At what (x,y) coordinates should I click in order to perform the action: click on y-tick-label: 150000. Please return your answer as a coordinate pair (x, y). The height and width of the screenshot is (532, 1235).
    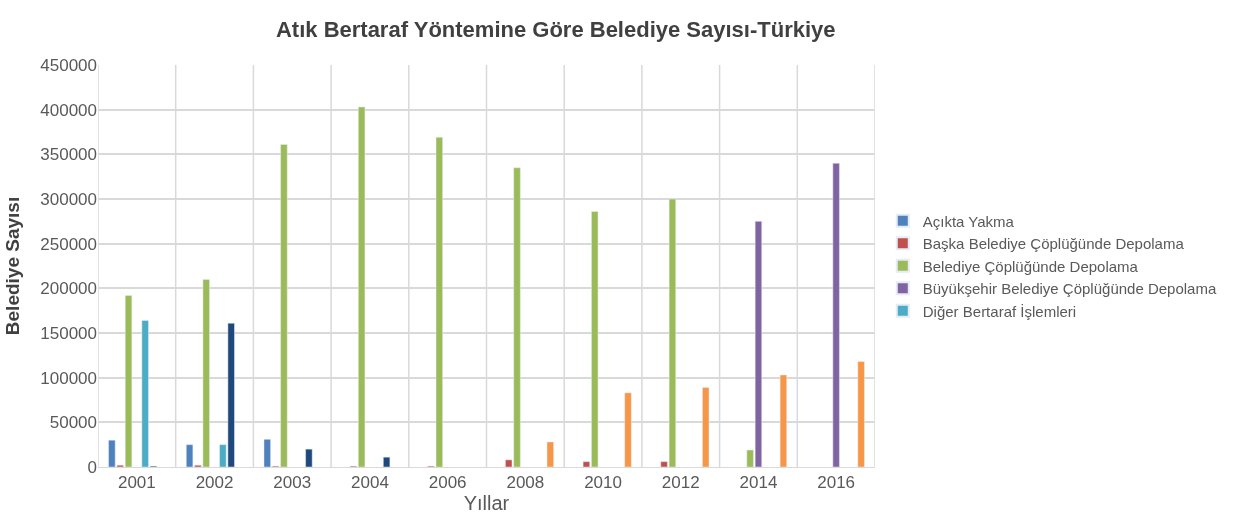
    Looking at the image, I should click on (68, 333).